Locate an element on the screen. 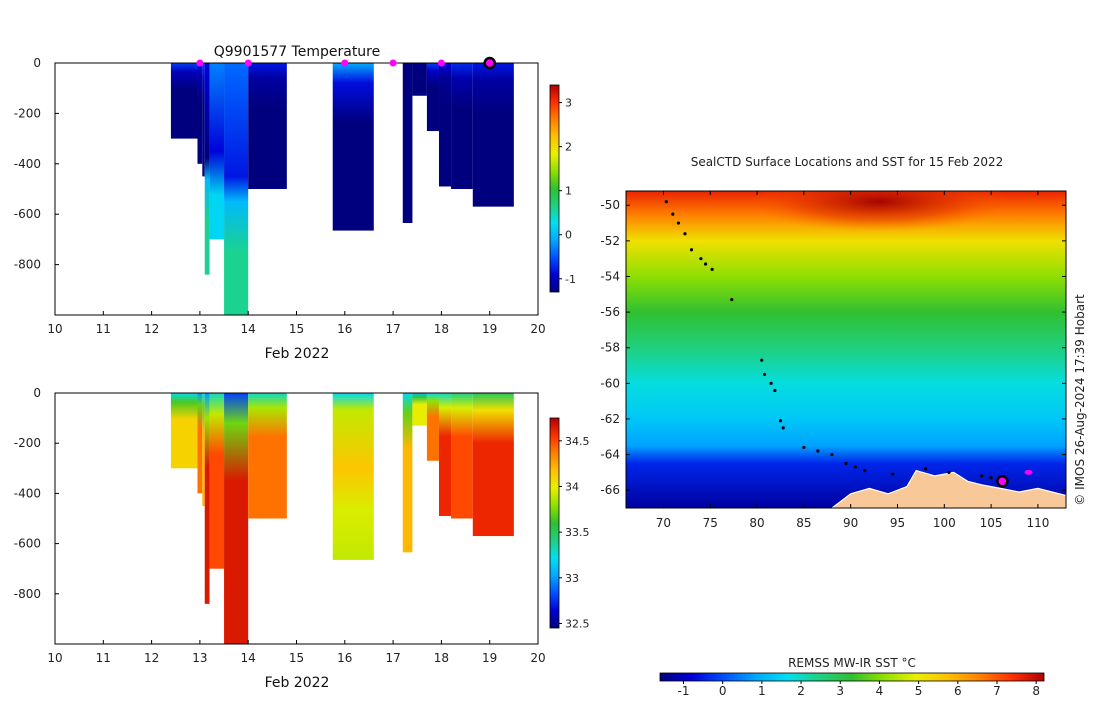 The width and height of the screenshot is (1100, 704). lat-tick-label: -52 is located at coordinates (610, 241).